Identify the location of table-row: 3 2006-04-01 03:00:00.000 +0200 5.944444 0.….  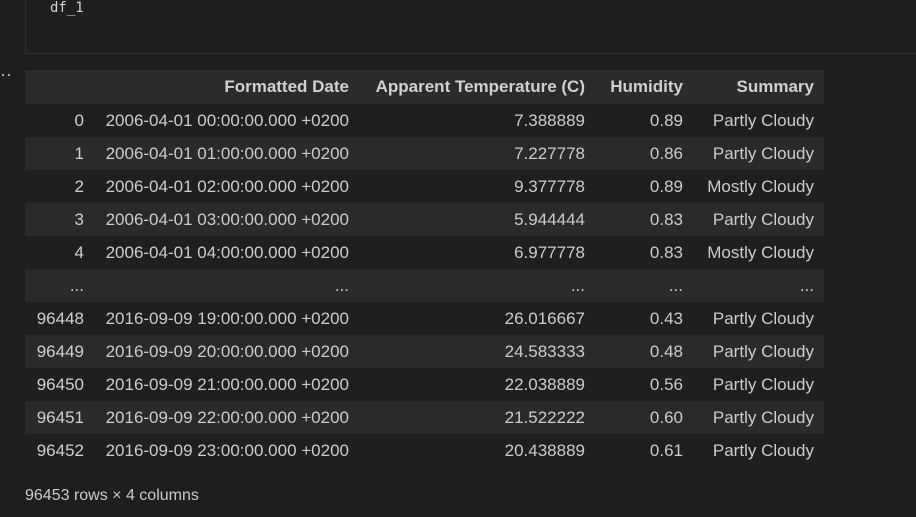
(424, 219).